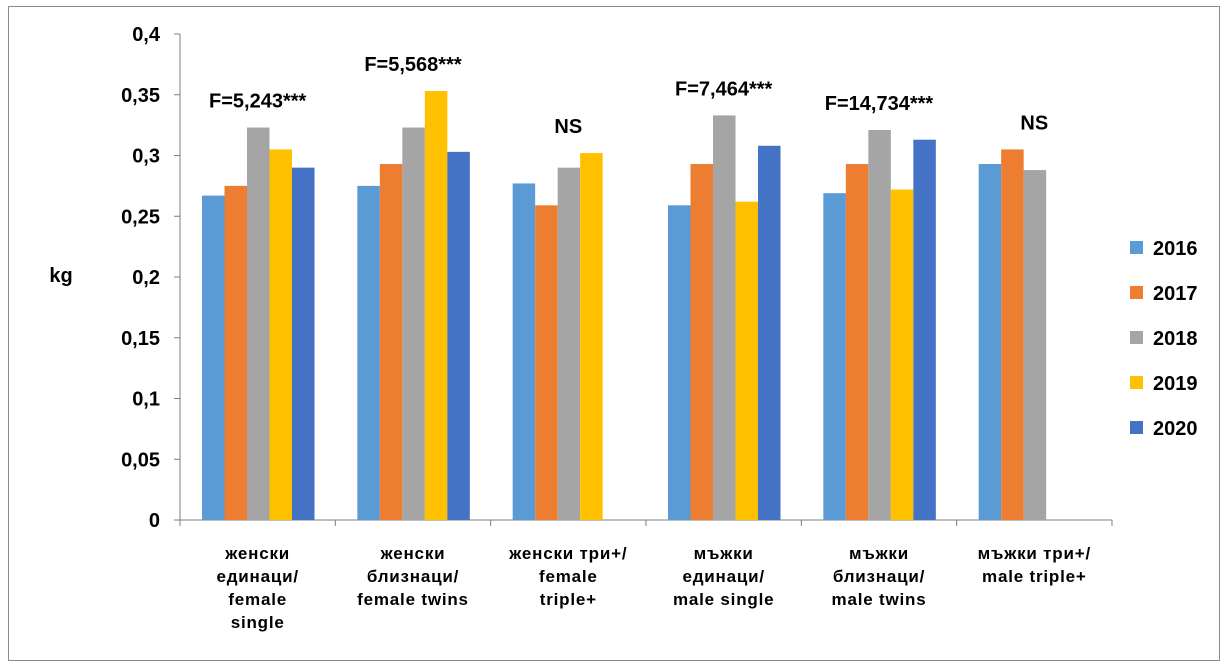 The width and height of the screenshot is (1228, 663). I want to click on y-tick-label: 0,25, so click(140, 217).